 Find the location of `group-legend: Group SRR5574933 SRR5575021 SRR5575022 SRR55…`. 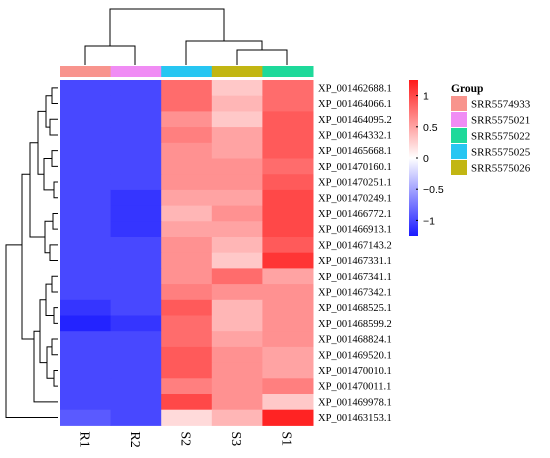

group-legend: Group SRR5574933 SRR5575021 SRR5575022 SRR55… is located at coordinates (491, 129).